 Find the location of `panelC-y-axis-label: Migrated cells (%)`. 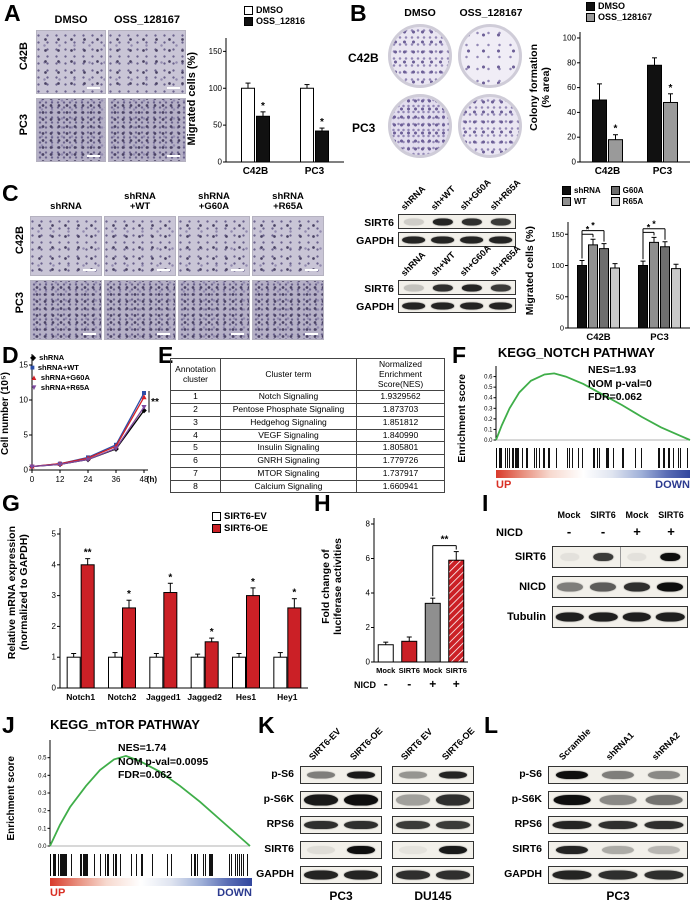

panelC-y-axis-label: Migrated cells (%) is located at coordinates (530, 271).